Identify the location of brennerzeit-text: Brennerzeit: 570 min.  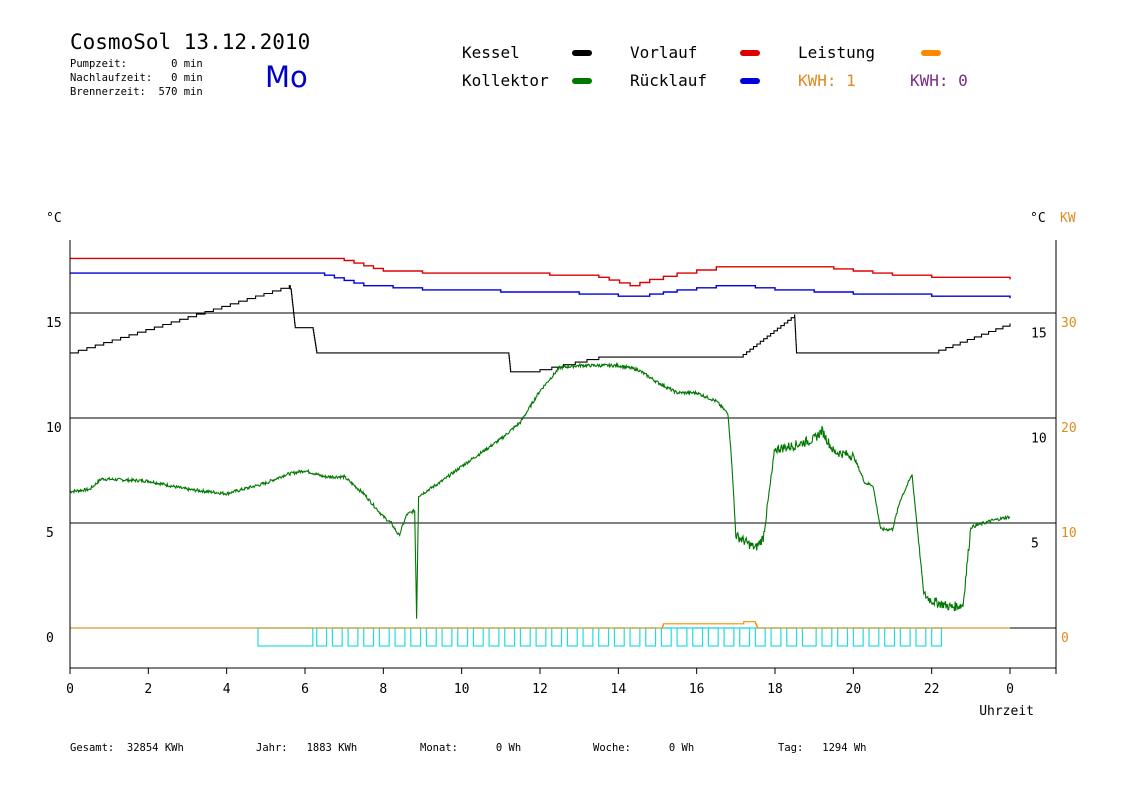
(136, 92).